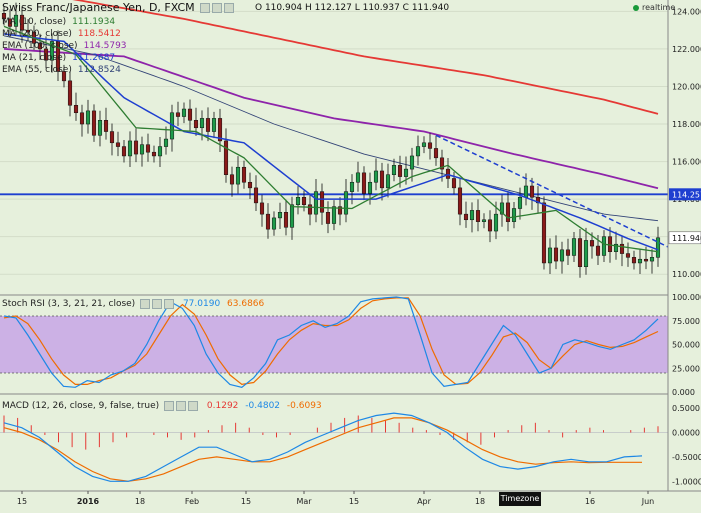 This screenshot has width=701, height=513. I want to click on stoch-tick-label: 50.000, so click(686, 345).